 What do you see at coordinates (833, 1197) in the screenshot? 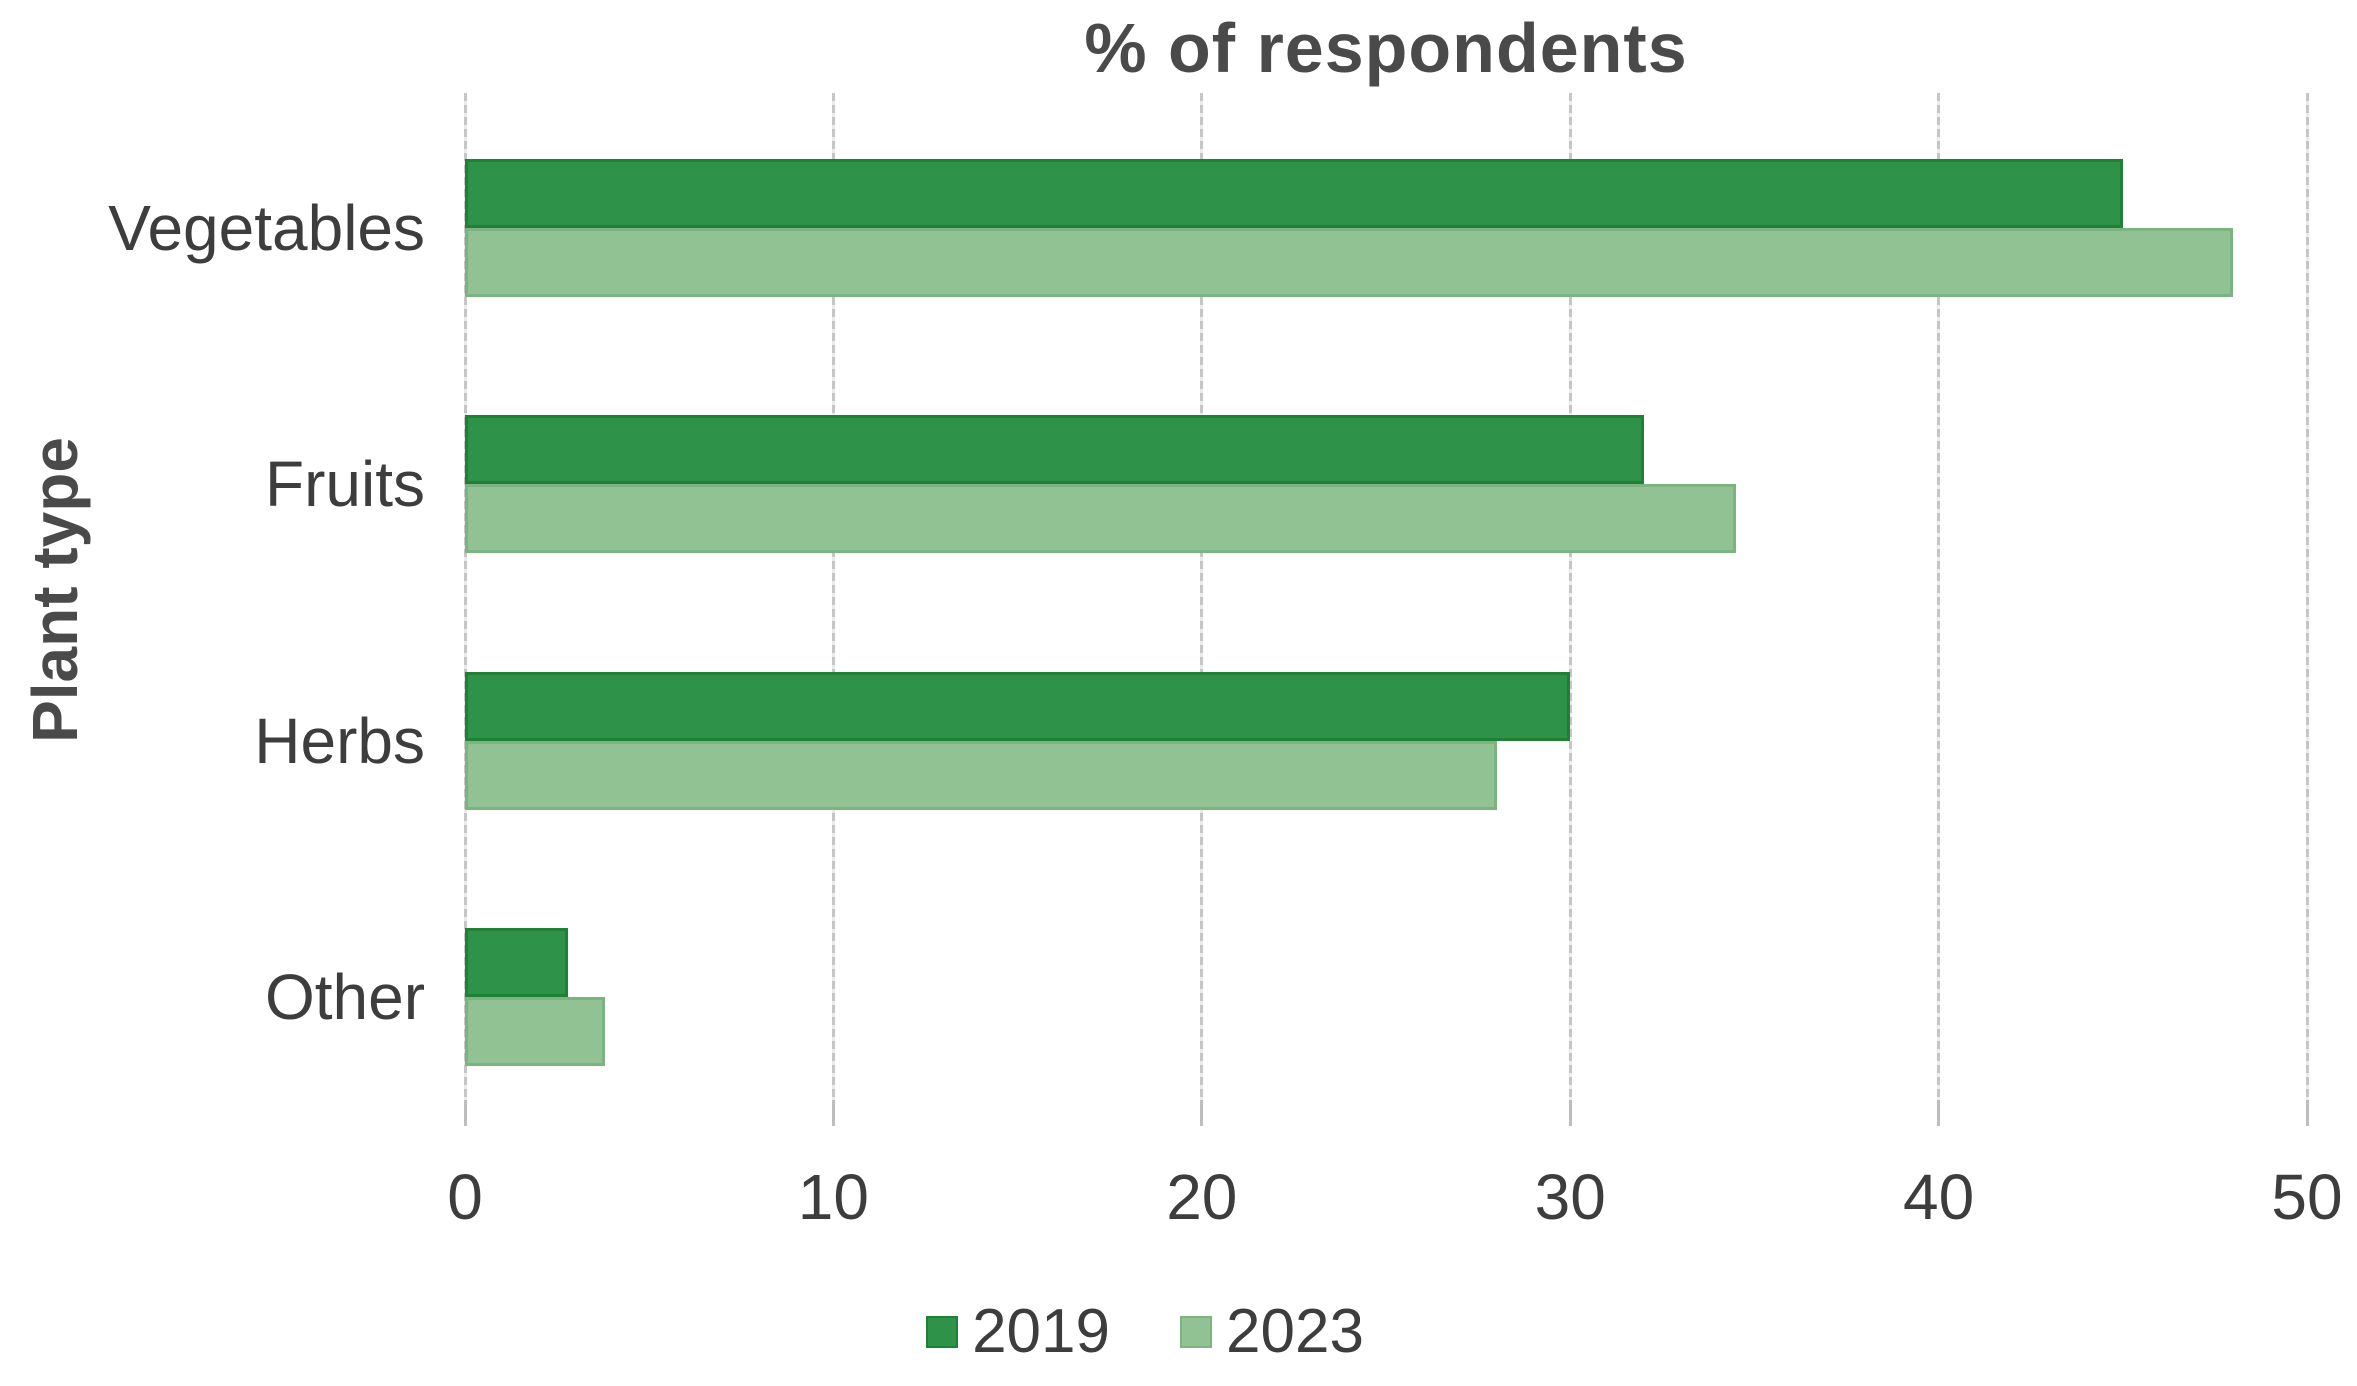
I see `x-tick-label-10: 10` at bounding box center [833, 1197].